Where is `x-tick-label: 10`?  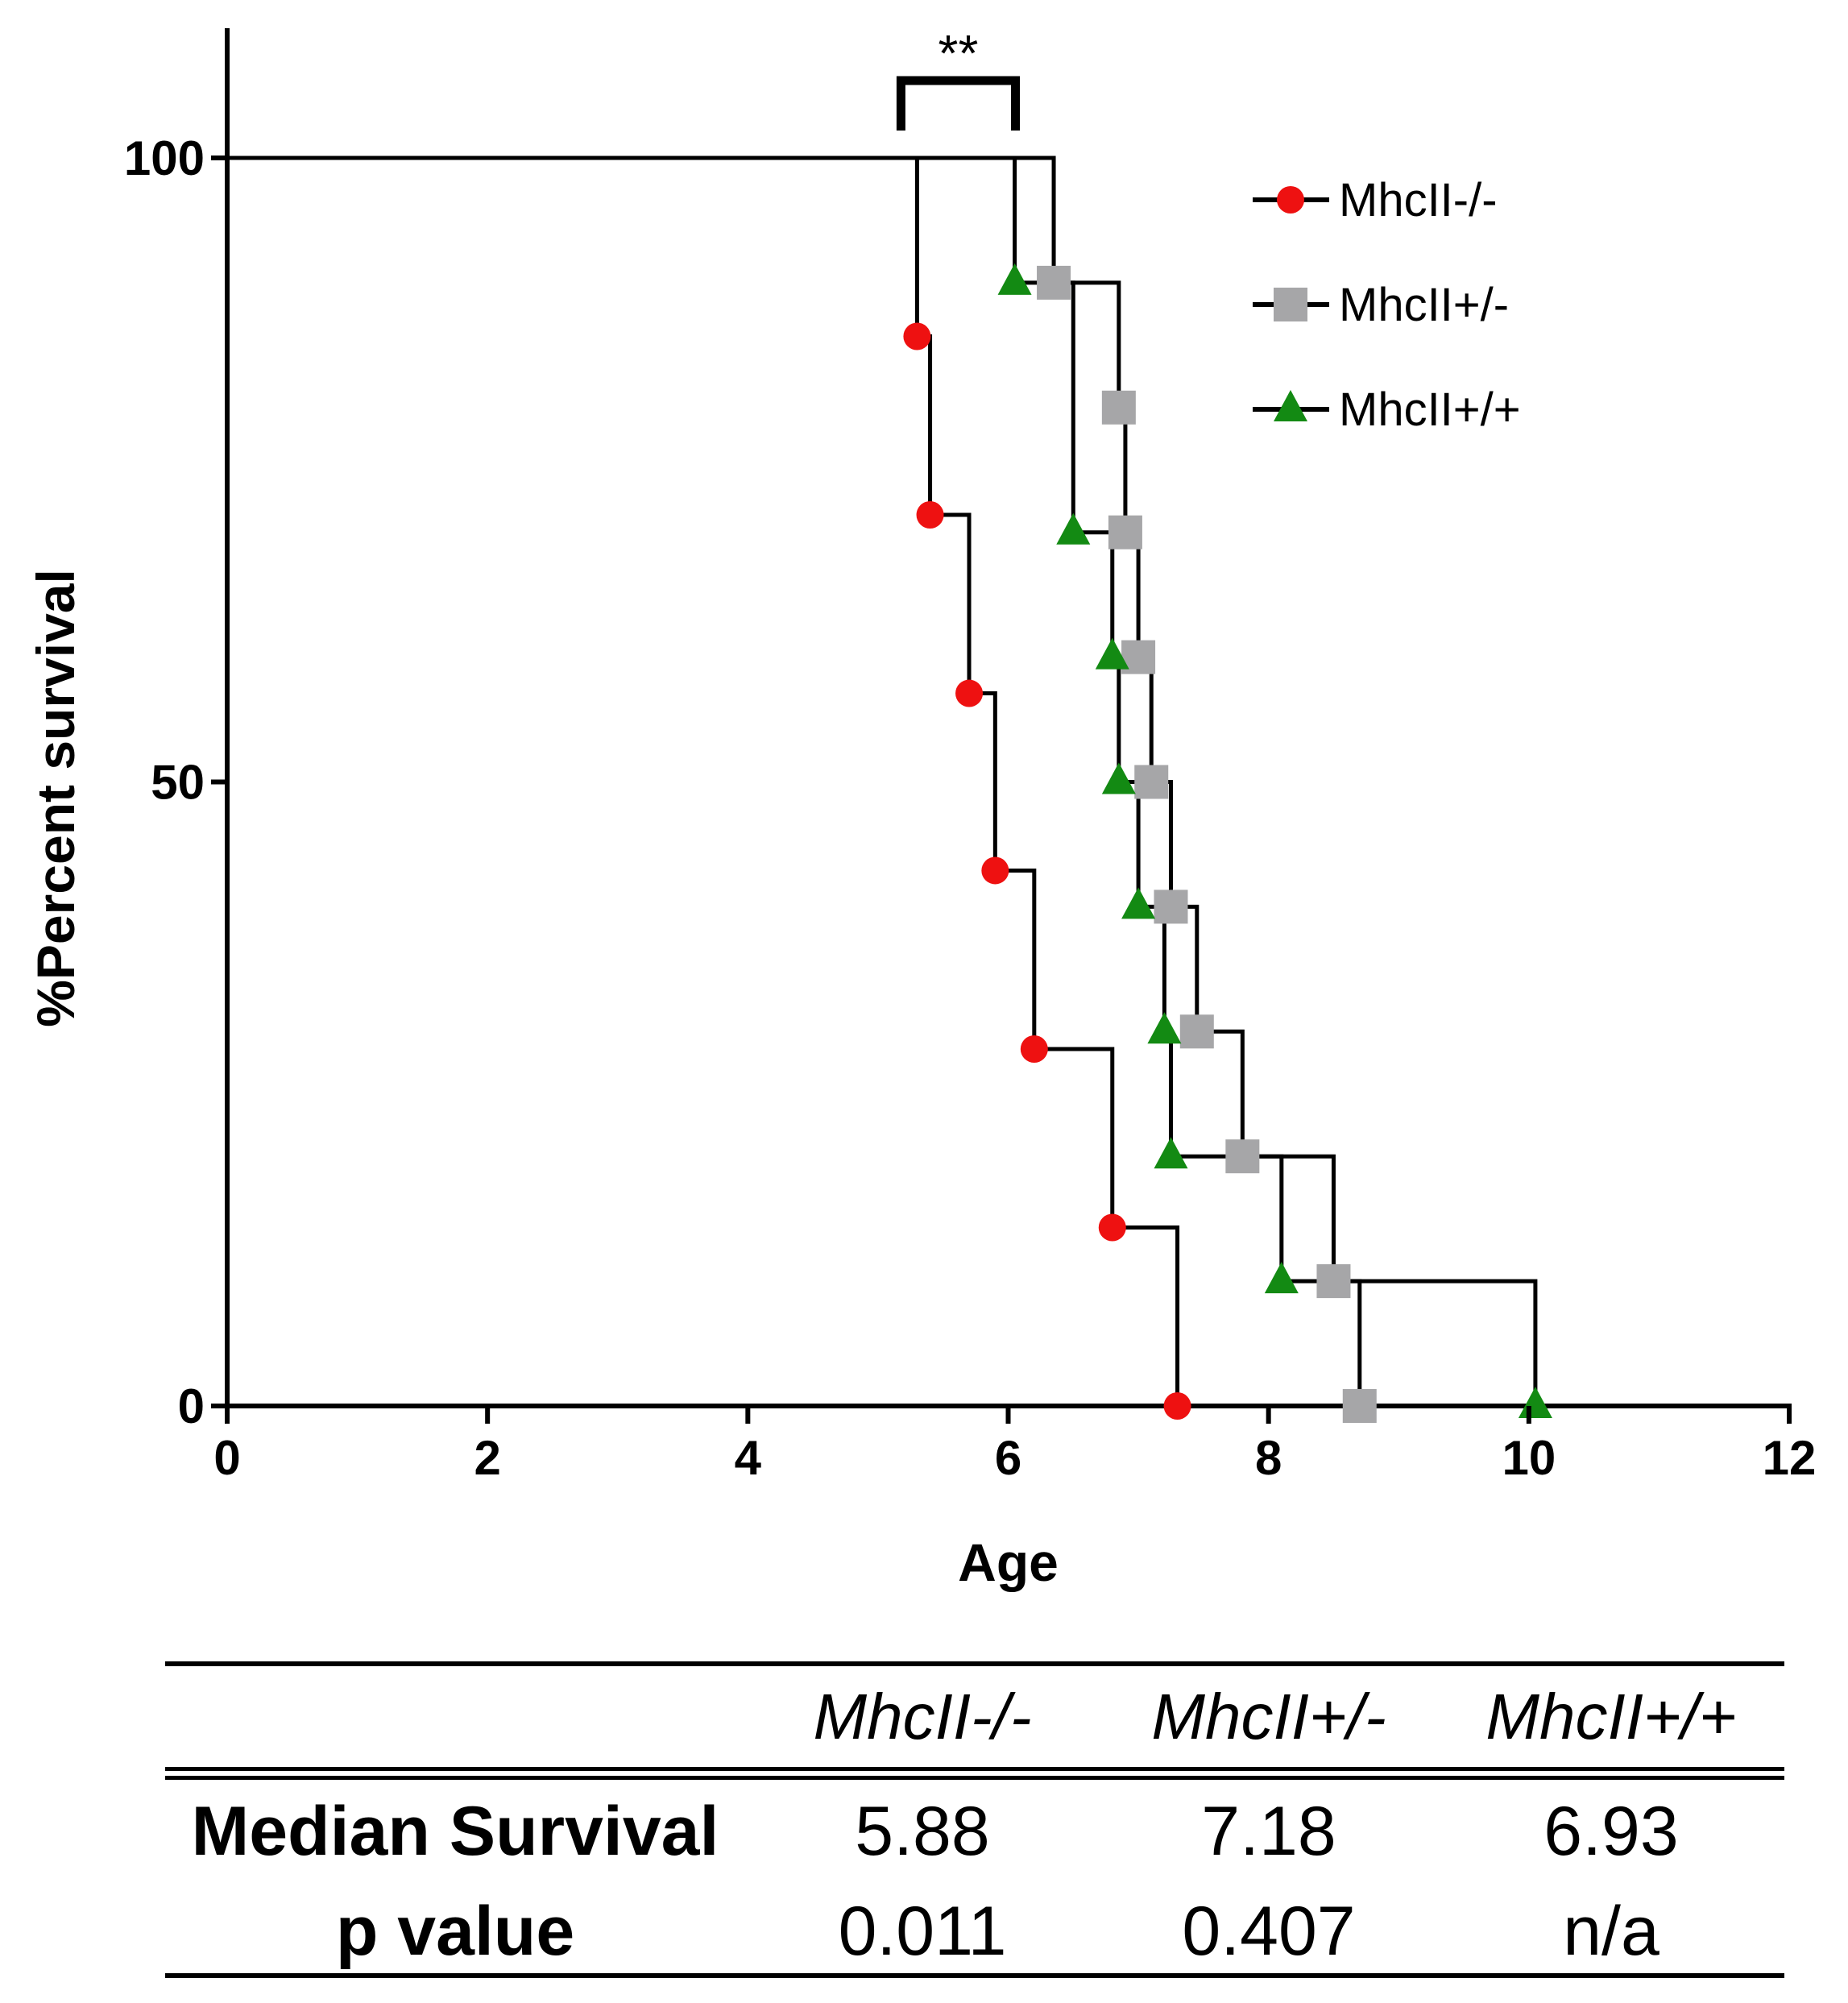
x-tick-label: 10 is located at coordinates (1529, 1458).